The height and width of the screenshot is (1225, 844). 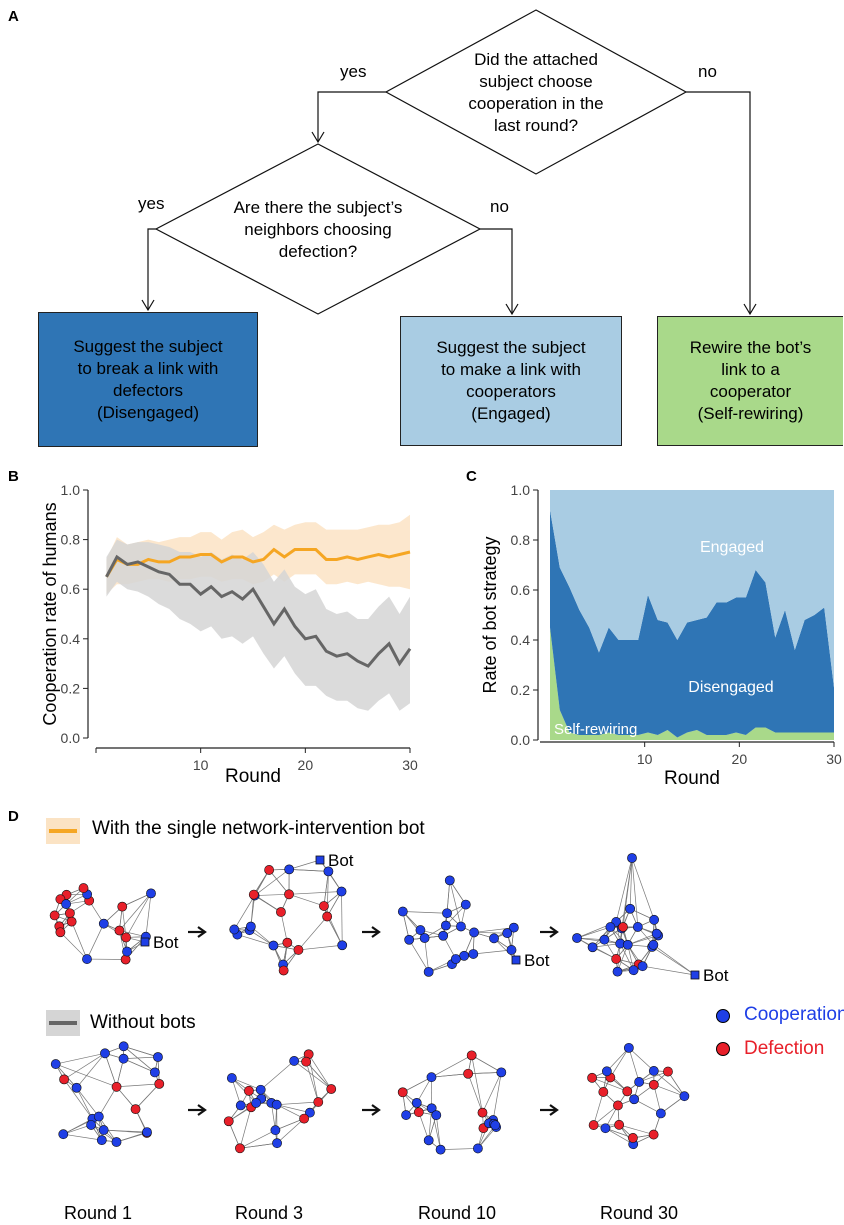 I want to click on branch-yes-2: yes, so click(x=151, y=203).